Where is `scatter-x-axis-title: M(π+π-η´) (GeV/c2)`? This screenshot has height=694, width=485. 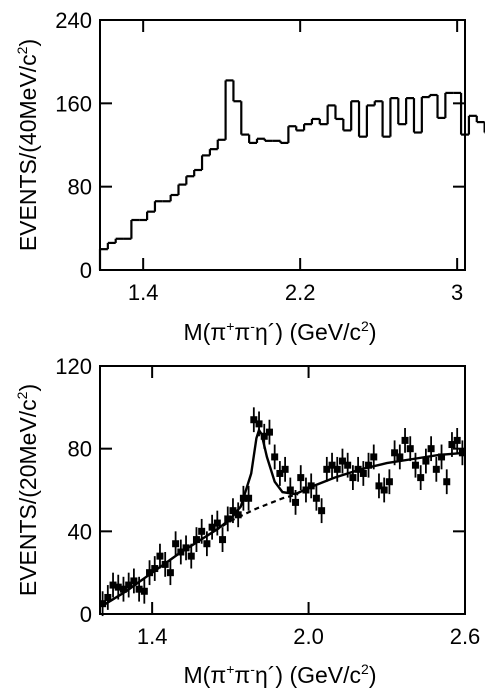 scatter-x-axis-title: M(π+π-η´) (GeV/c2) is located at coordinates (280, 674).